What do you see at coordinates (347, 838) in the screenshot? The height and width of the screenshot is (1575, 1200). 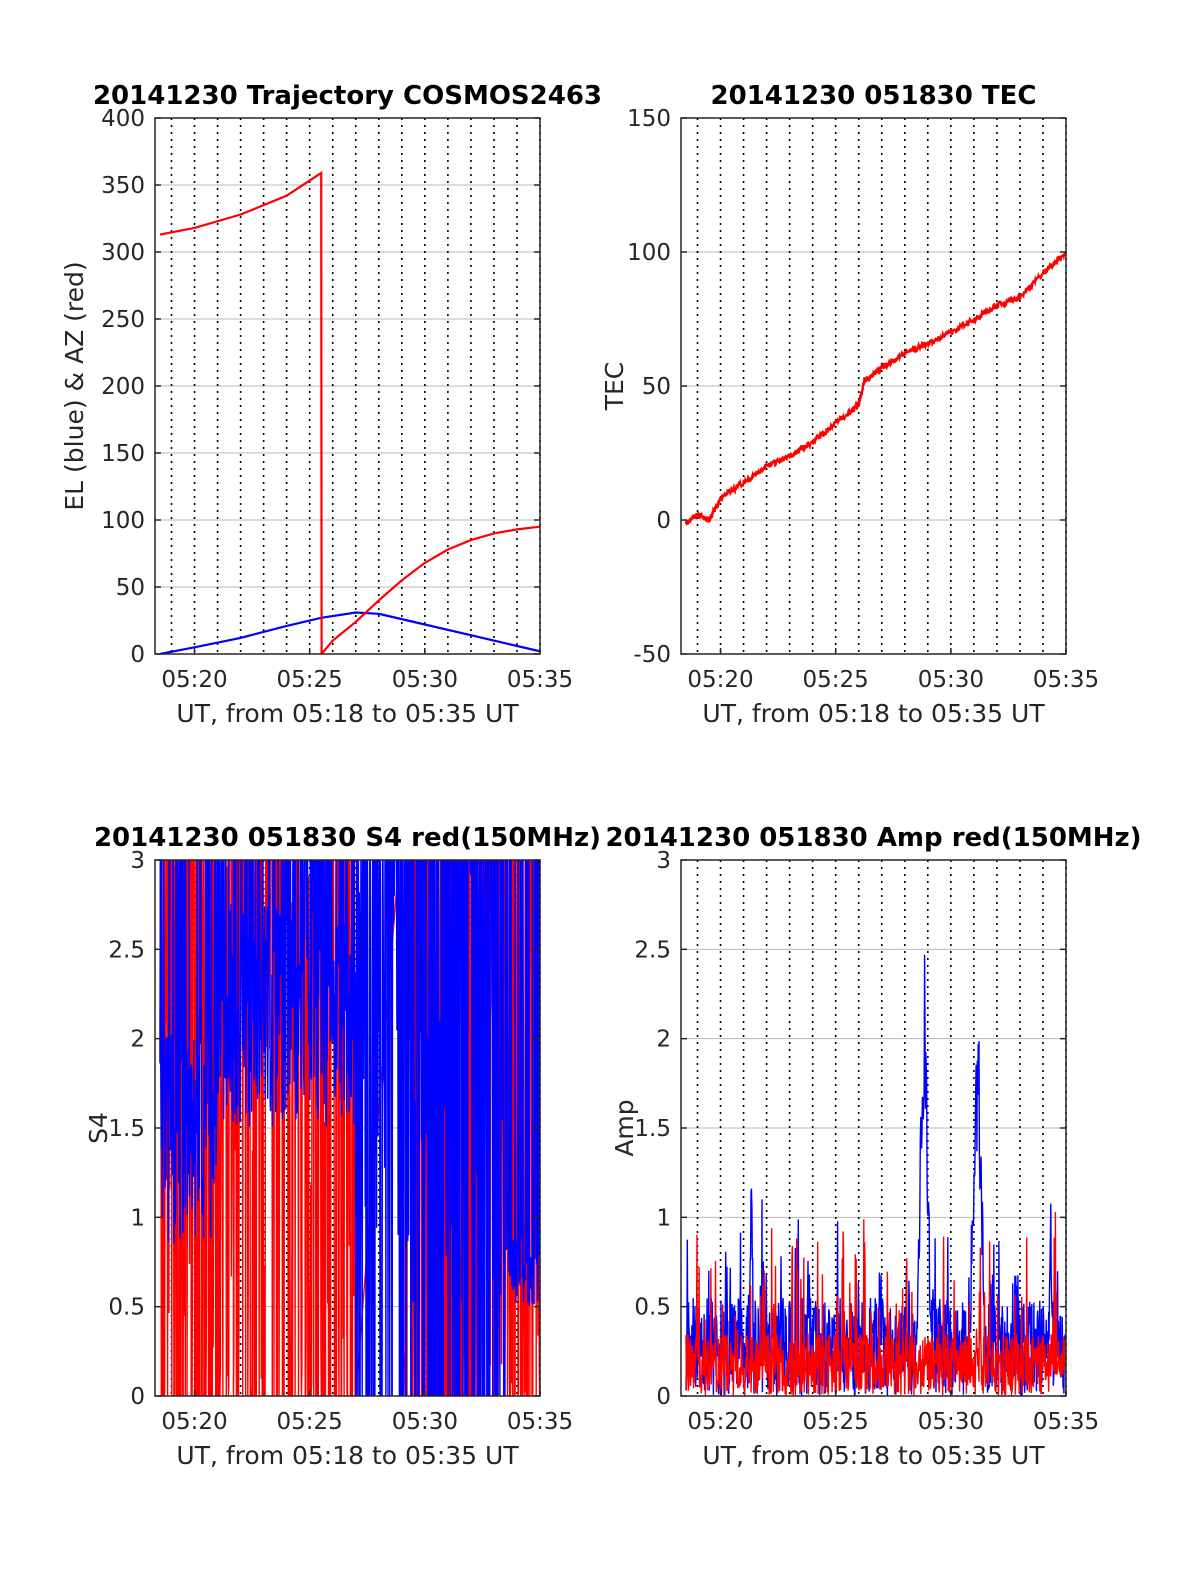 I see `chart-title: 20141230 051830 S4 red(150MHz)` at bounding box center [347, 838].